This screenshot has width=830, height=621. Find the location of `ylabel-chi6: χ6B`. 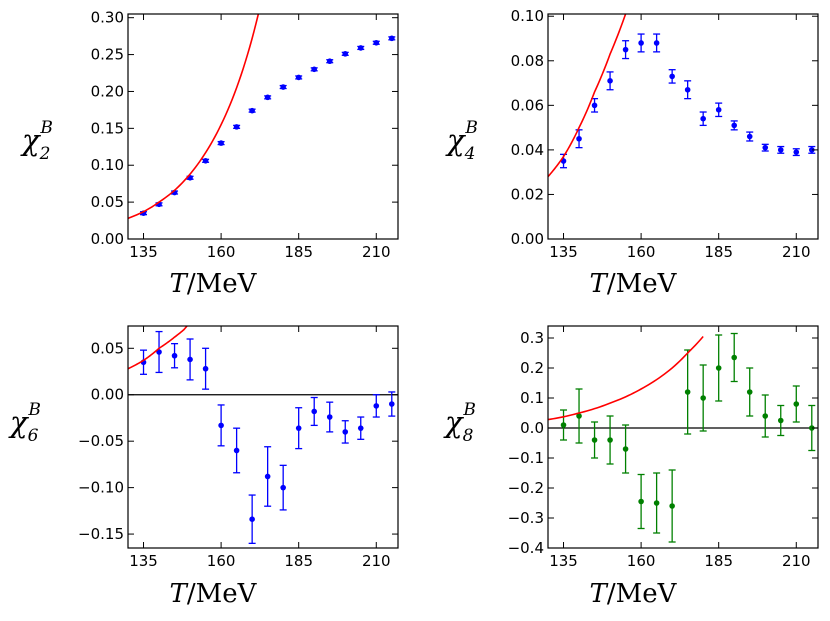

ylabel-chi6: χ6B is located at coordinates (24, 423).